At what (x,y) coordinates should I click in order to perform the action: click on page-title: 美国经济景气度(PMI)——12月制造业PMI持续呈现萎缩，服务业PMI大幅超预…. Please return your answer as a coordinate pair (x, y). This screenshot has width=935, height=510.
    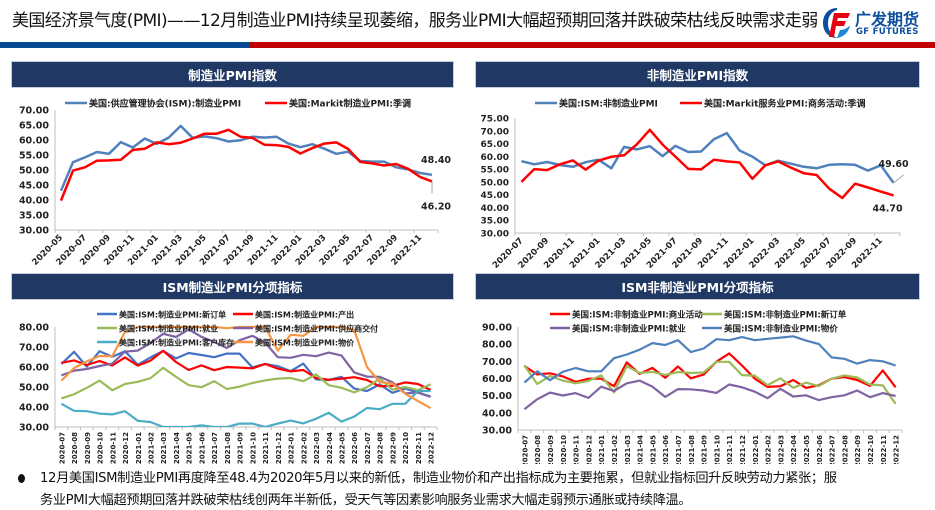
    Looking at the image, I should click on (415, 21).